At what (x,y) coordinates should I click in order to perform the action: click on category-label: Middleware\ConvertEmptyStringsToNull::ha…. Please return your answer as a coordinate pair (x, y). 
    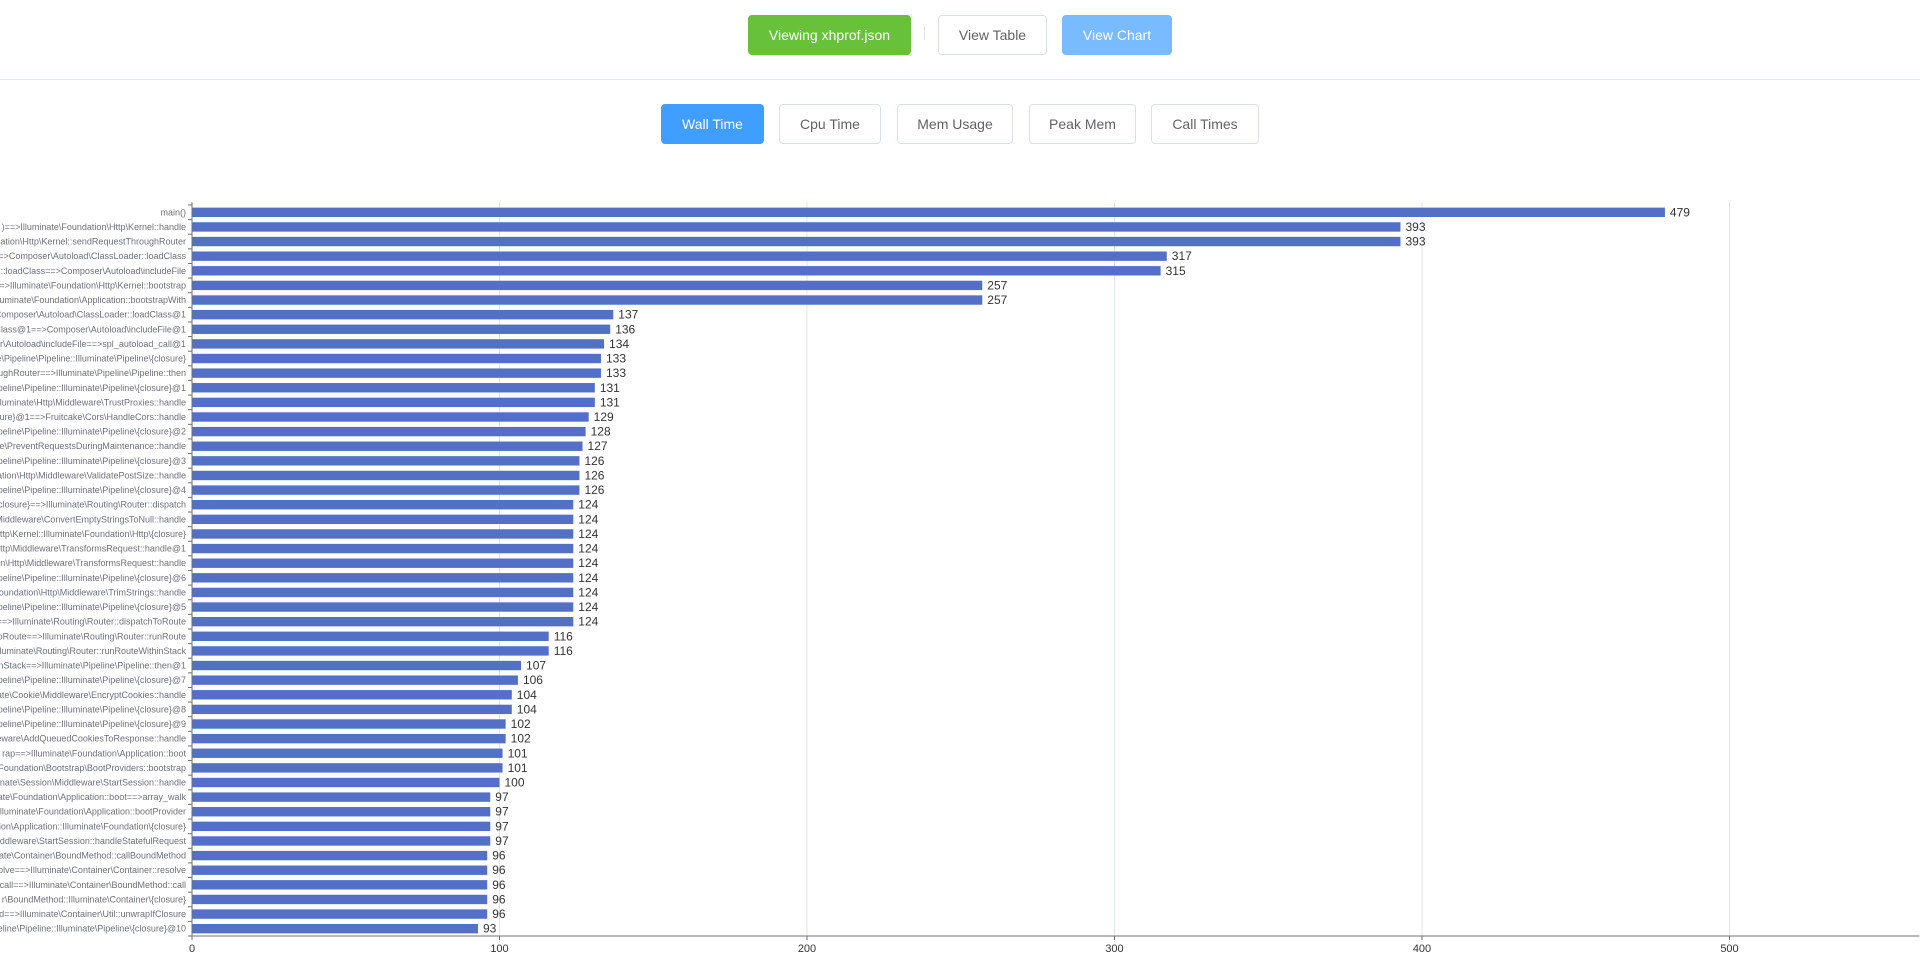
    Looking at the image, I should click on (93, 519).